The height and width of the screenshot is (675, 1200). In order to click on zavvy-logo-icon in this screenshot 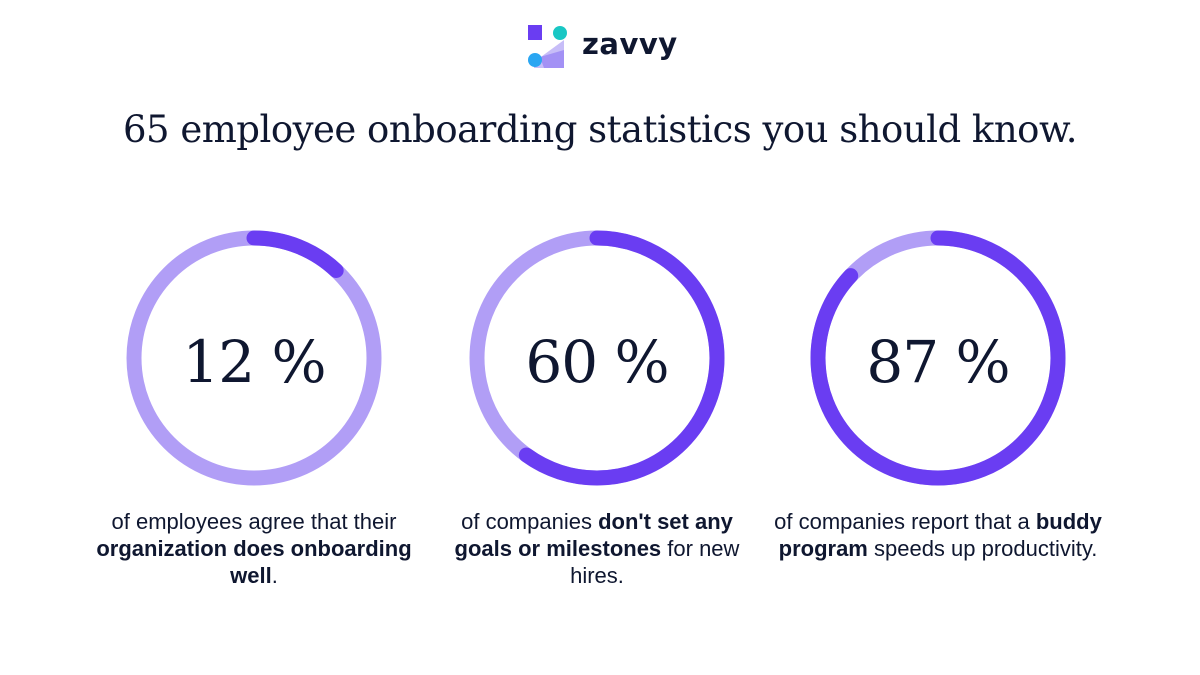, I will do `click(547, 46)`.